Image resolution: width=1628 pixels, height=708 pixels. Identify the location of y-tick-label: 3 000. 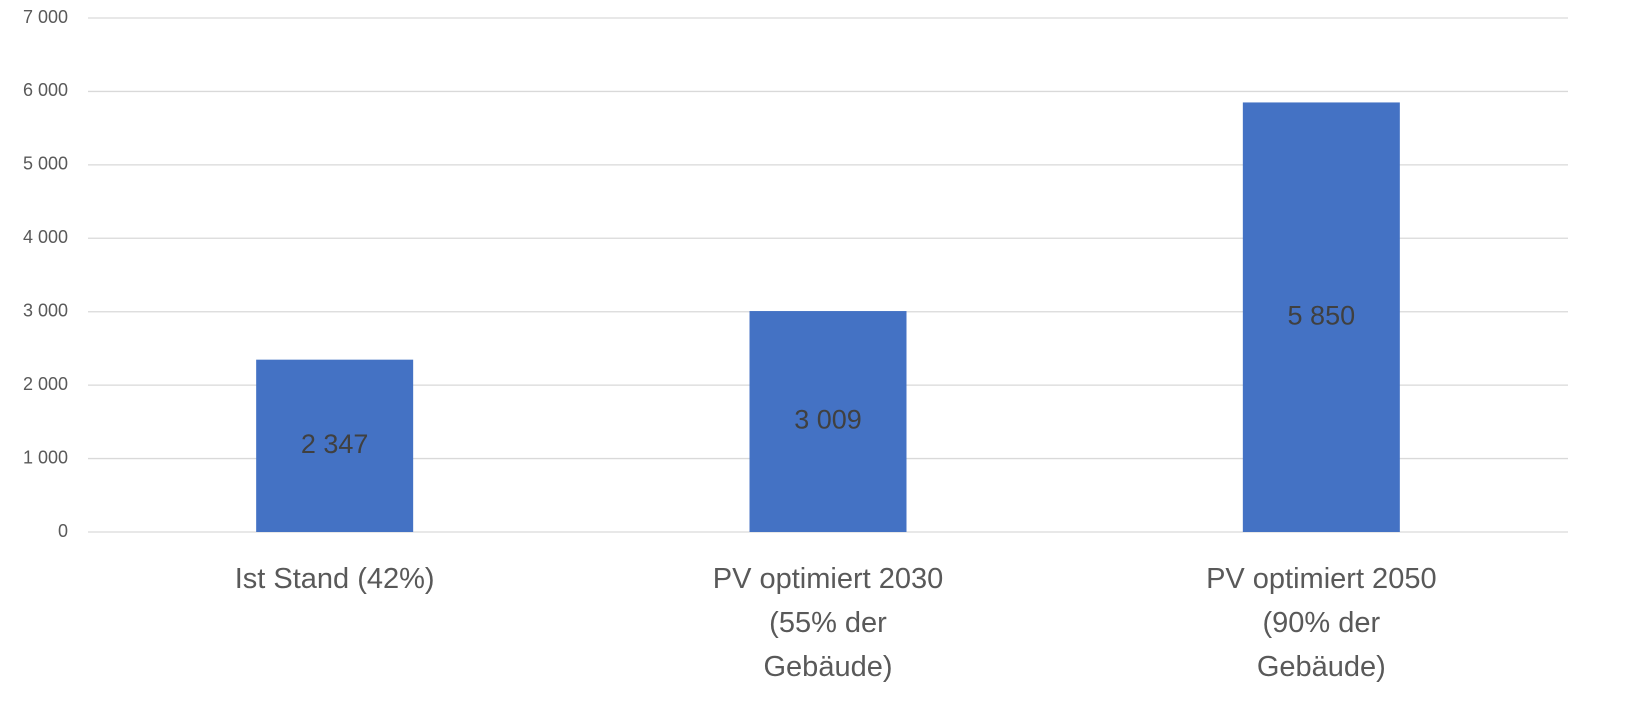
(45, 310).